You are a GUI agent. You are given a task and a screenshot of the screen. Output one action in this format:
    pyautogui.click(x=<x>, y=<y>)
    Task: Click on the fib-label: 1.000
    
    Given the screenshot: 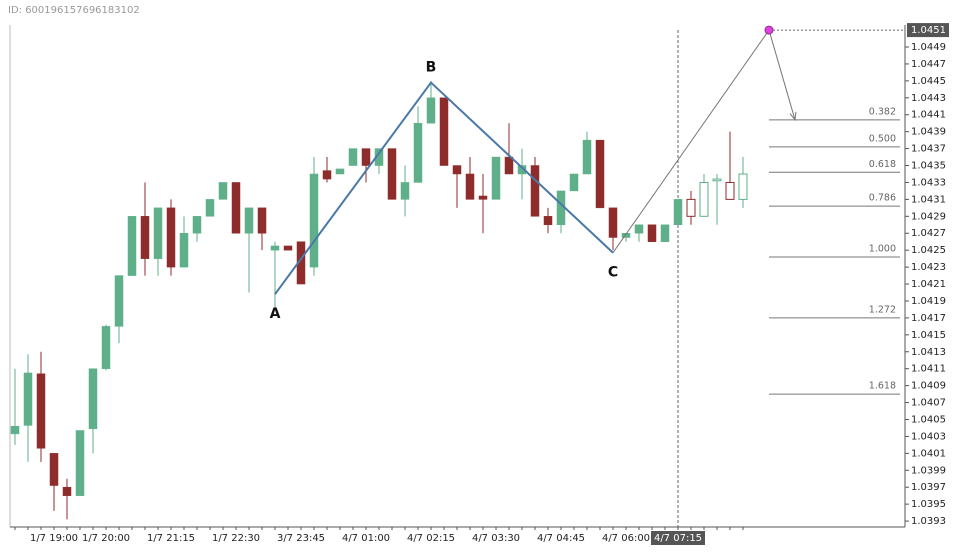 What is the action you would take?
    pyautogui.click(x=882, y=248)
    